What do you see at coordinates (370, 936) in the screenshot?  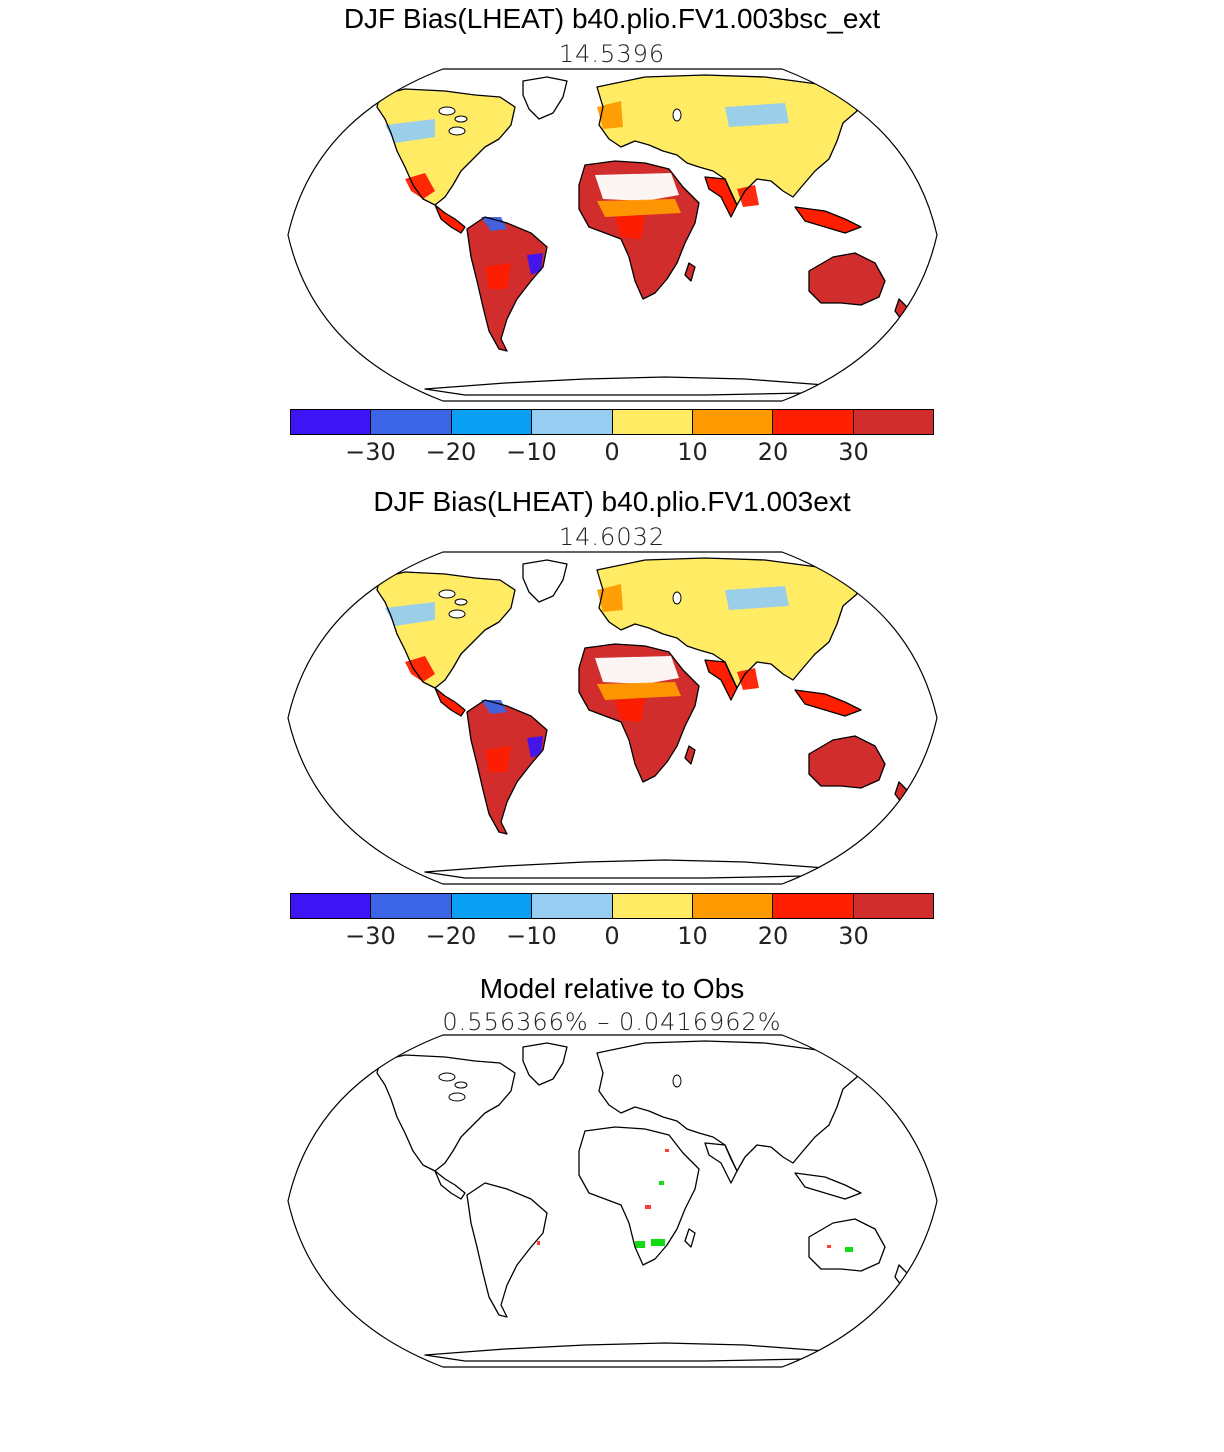 I see `colorbar-tick-label: −30` at bounding box center [370, 936].